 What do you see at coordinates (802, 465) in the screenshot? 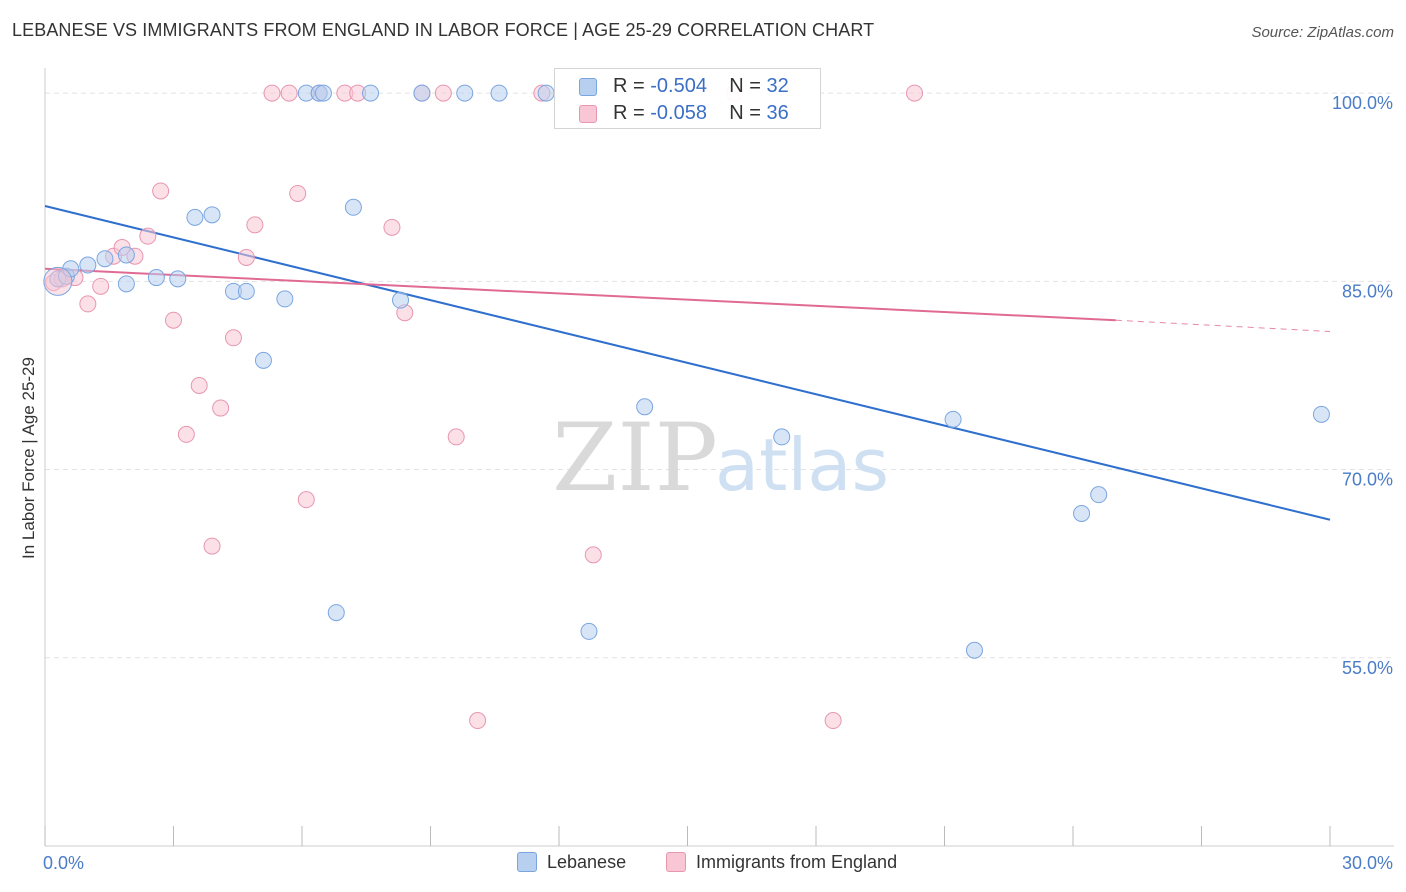
I see `watermark-atlas: atlas` at bounding box center [802, 465].